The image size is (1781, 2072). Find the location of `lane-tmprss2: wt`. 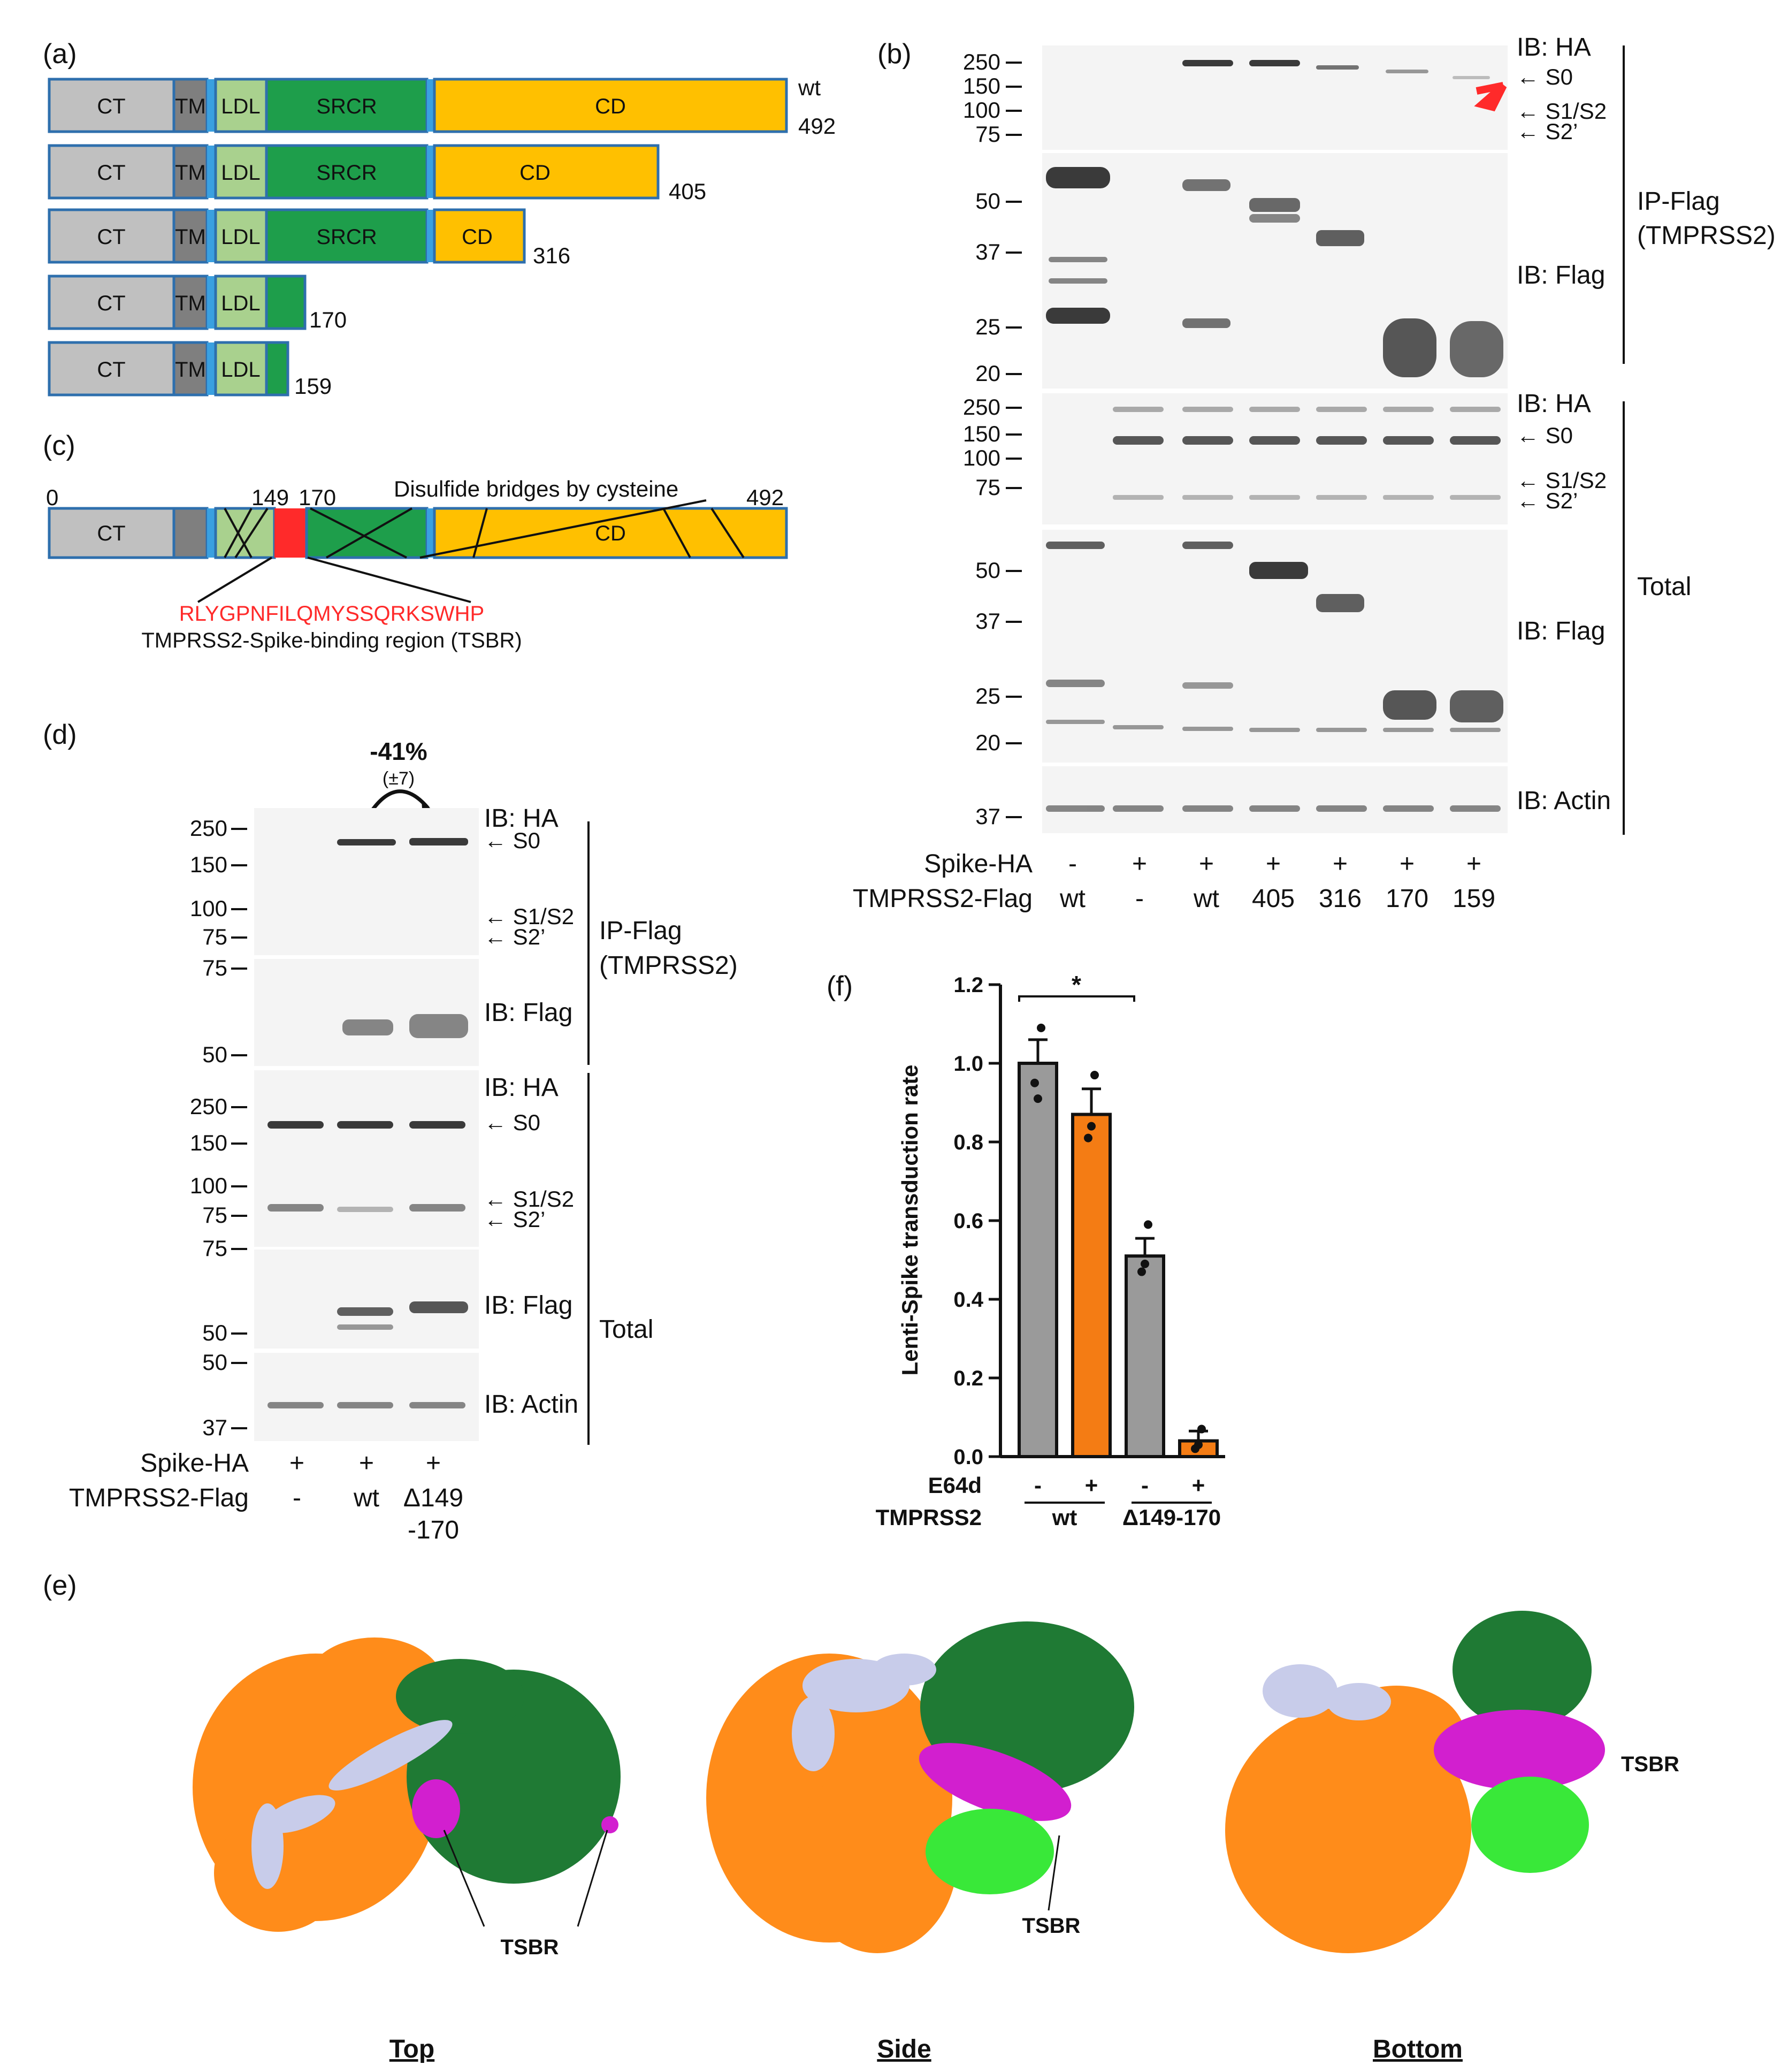

lane-tmprss2: wt is located at coordinates (366, 1498).